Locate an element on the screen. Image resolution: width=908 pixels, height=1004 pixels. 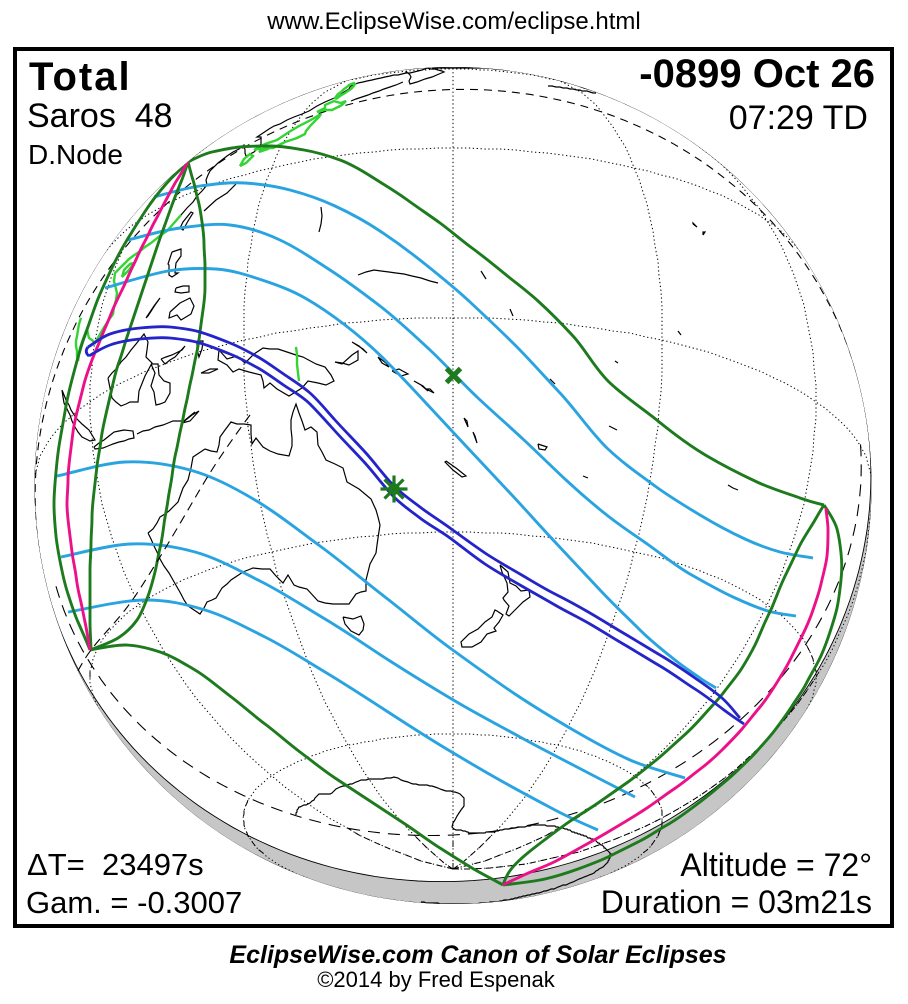
svg-text:www.EclipseWise.com/eclipse.ht: www.EclipseWise.com/eclipse.html is located at coordinates (453, 21).